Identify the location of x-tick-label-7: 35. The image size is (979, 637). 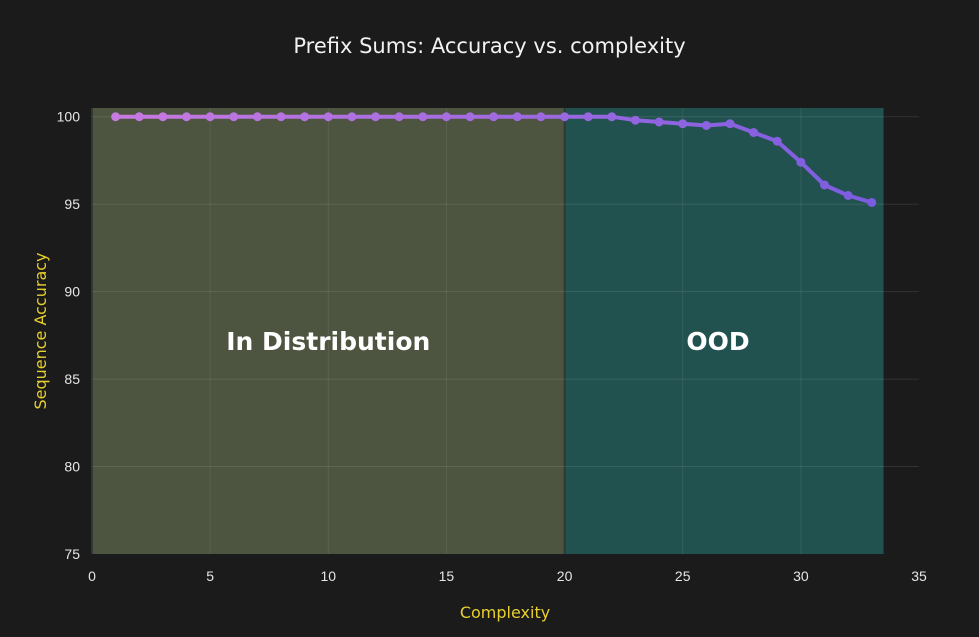
(919, 576).